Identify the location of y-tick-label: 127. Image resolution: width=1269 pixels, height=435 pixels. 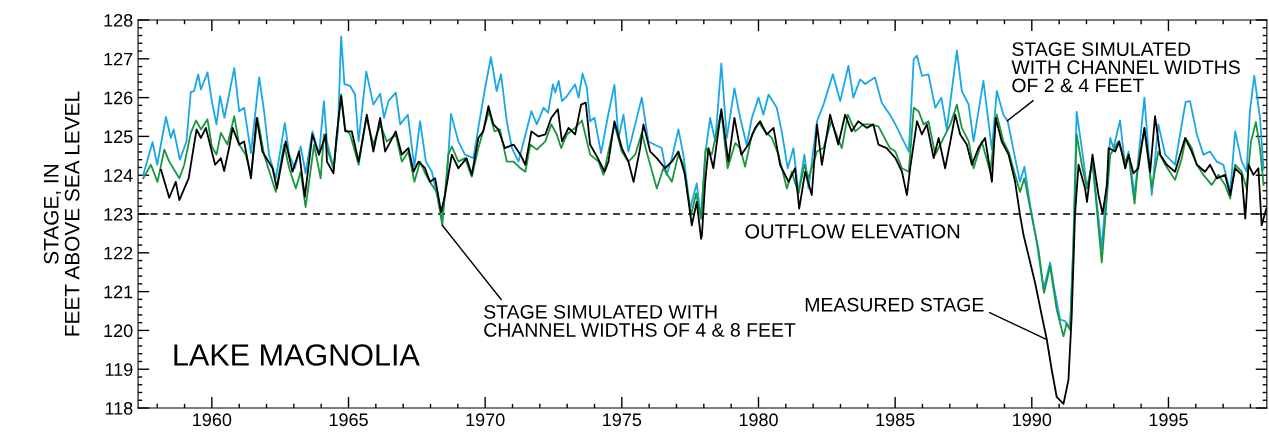
(118, 59).